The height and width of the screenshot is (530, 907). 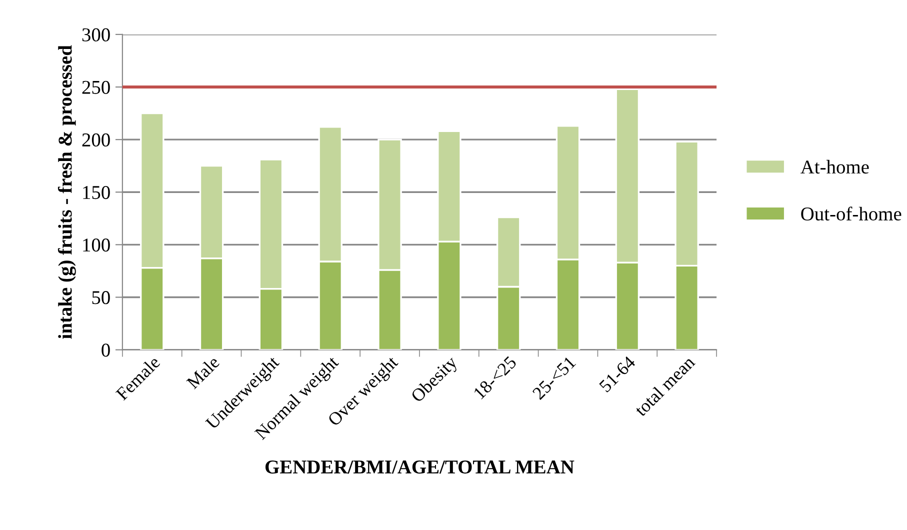 I want to click on y-tick-label: 200, so click(x=96, y=140).